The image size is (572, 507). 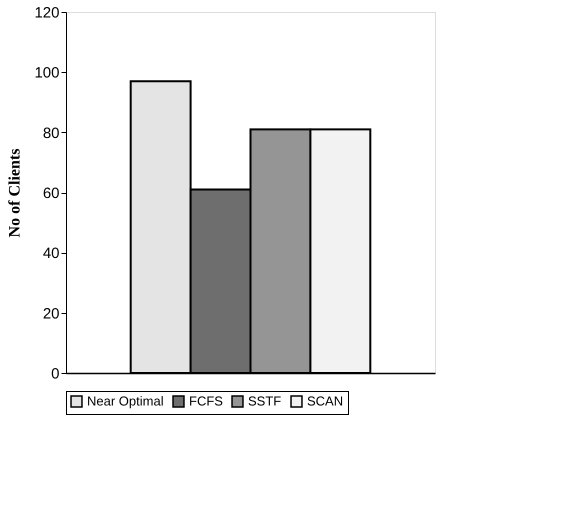 What do you see at coordinates (55, 374) in the screenshot?
I see `y-tick-label: 0` at bounding box center [55, 374].